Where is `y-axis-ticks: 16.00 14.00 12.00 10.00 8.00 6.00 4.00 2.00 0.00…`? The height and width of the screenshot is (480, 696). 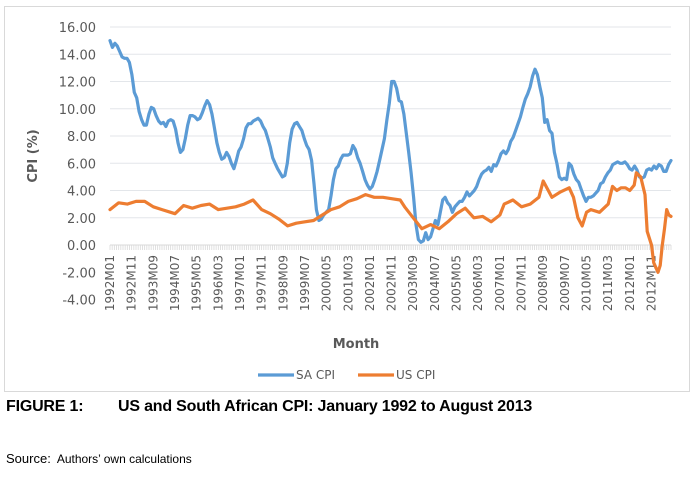
y-axis-ticks: 16.00 14.00 12.00 10.00 8.00 6.00 4.00 2.00 0.00… is located at coordinates (77, 165).